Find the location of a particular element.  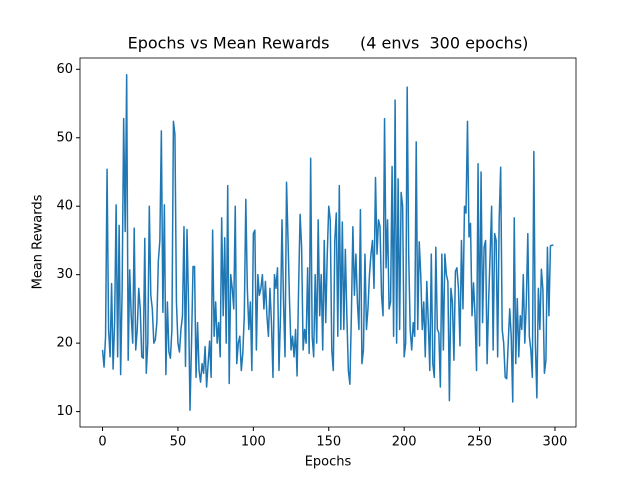

x-tick-label: 50 is located at coordinates (178, 442).